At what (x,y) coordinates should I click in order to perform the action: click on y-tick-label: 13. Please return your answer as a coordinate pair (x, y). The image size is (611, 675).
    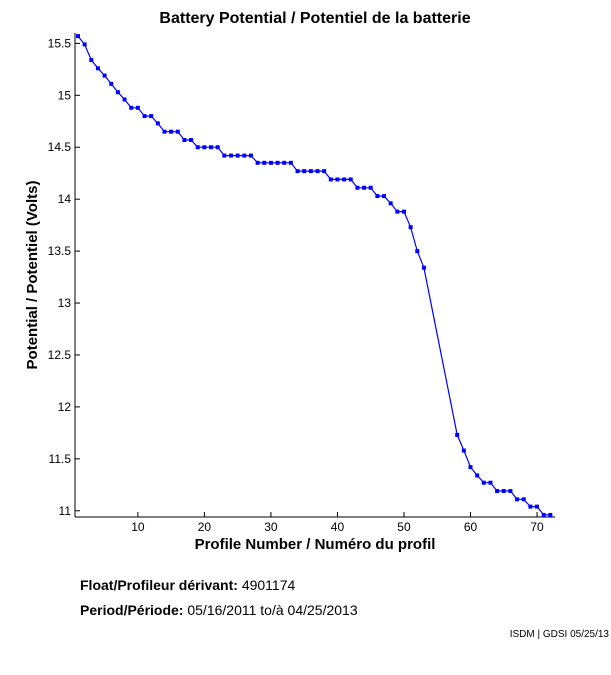
    Looking at the image, I should click on (65, 303).